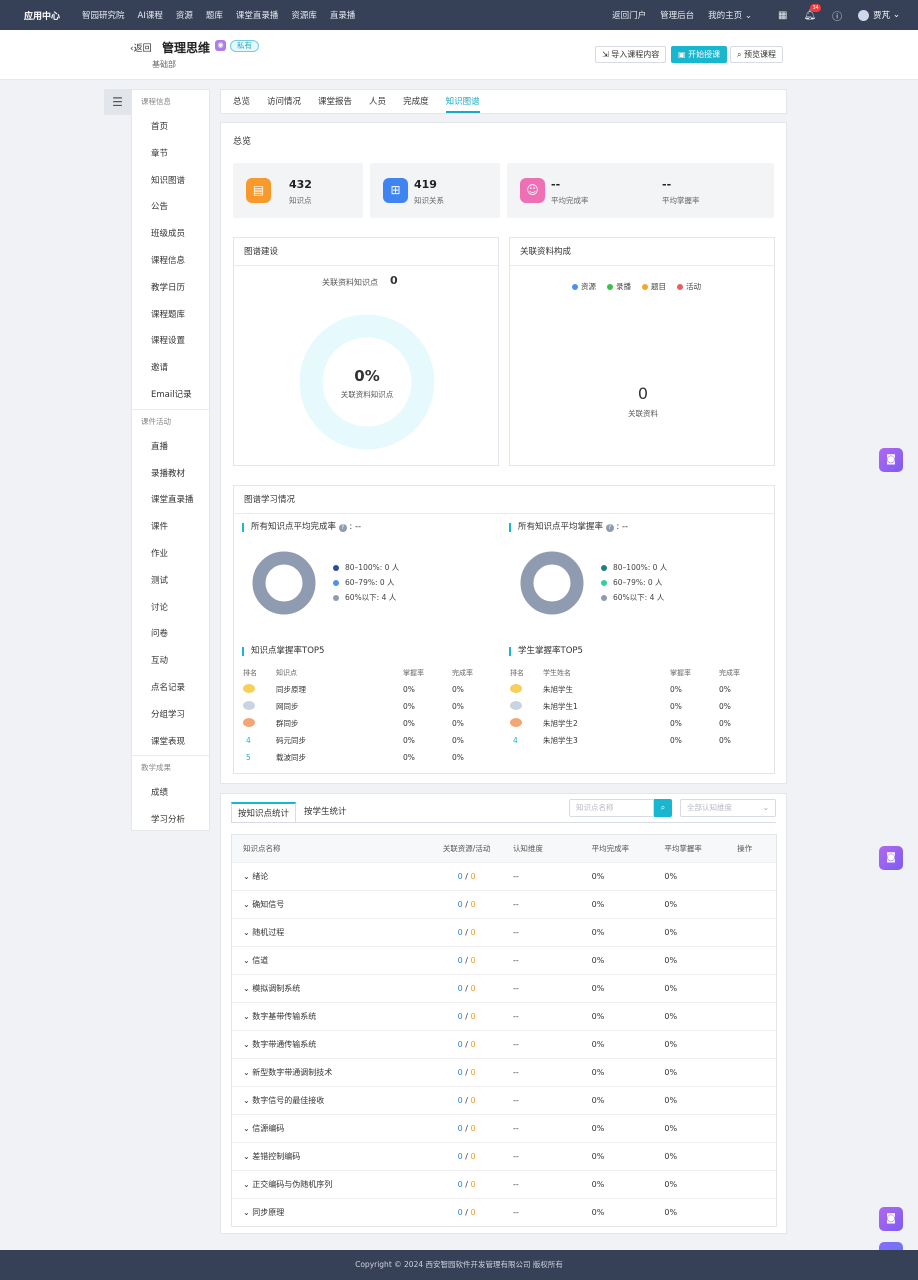 This screenshot has width=918, height=1280. Describe the element at coordinates (812, 12) in the screenshot. I see `bell-icon: 🔔︎ 34` at that location.